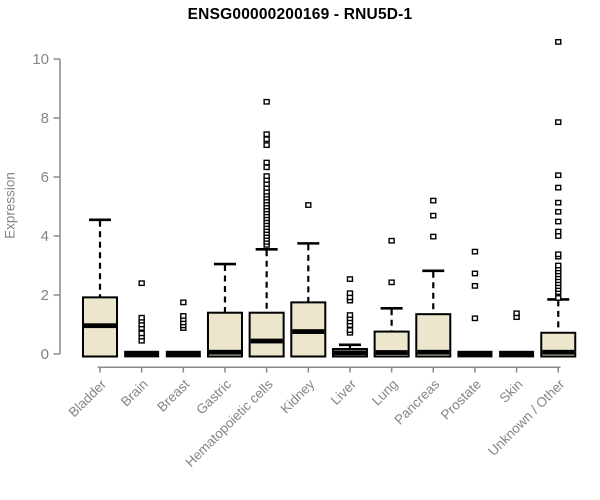  I want to click on x-tick-label: Unknown / Other, so click(526, 417).